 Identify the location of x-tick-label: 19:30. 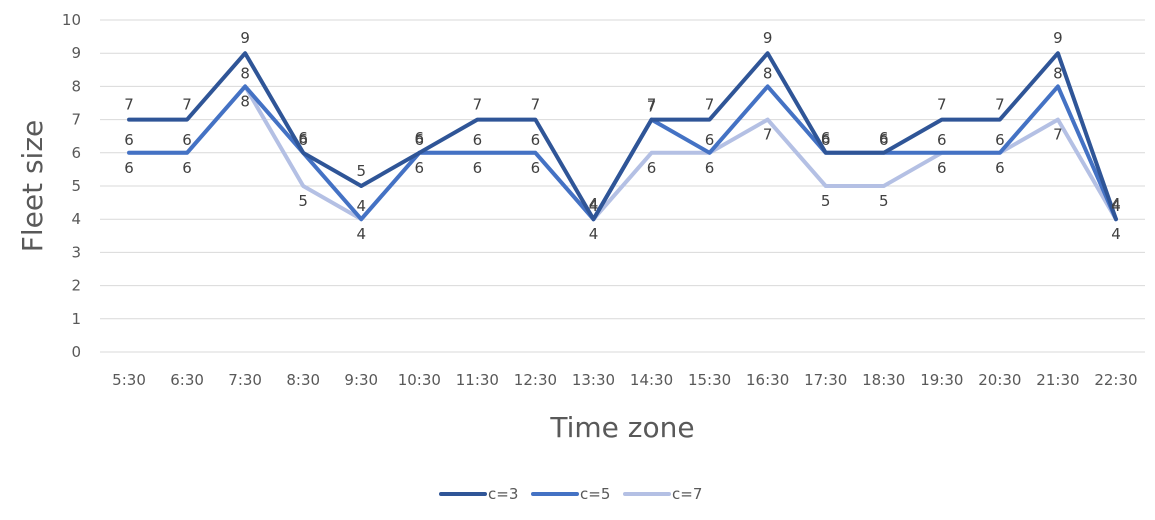
(941, 380).